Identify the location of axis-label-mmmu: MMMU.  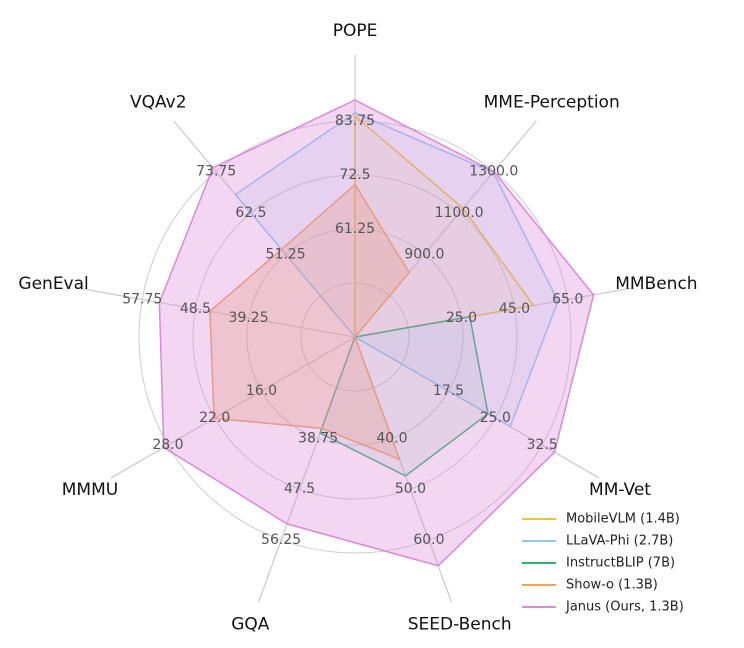
(90, 490).